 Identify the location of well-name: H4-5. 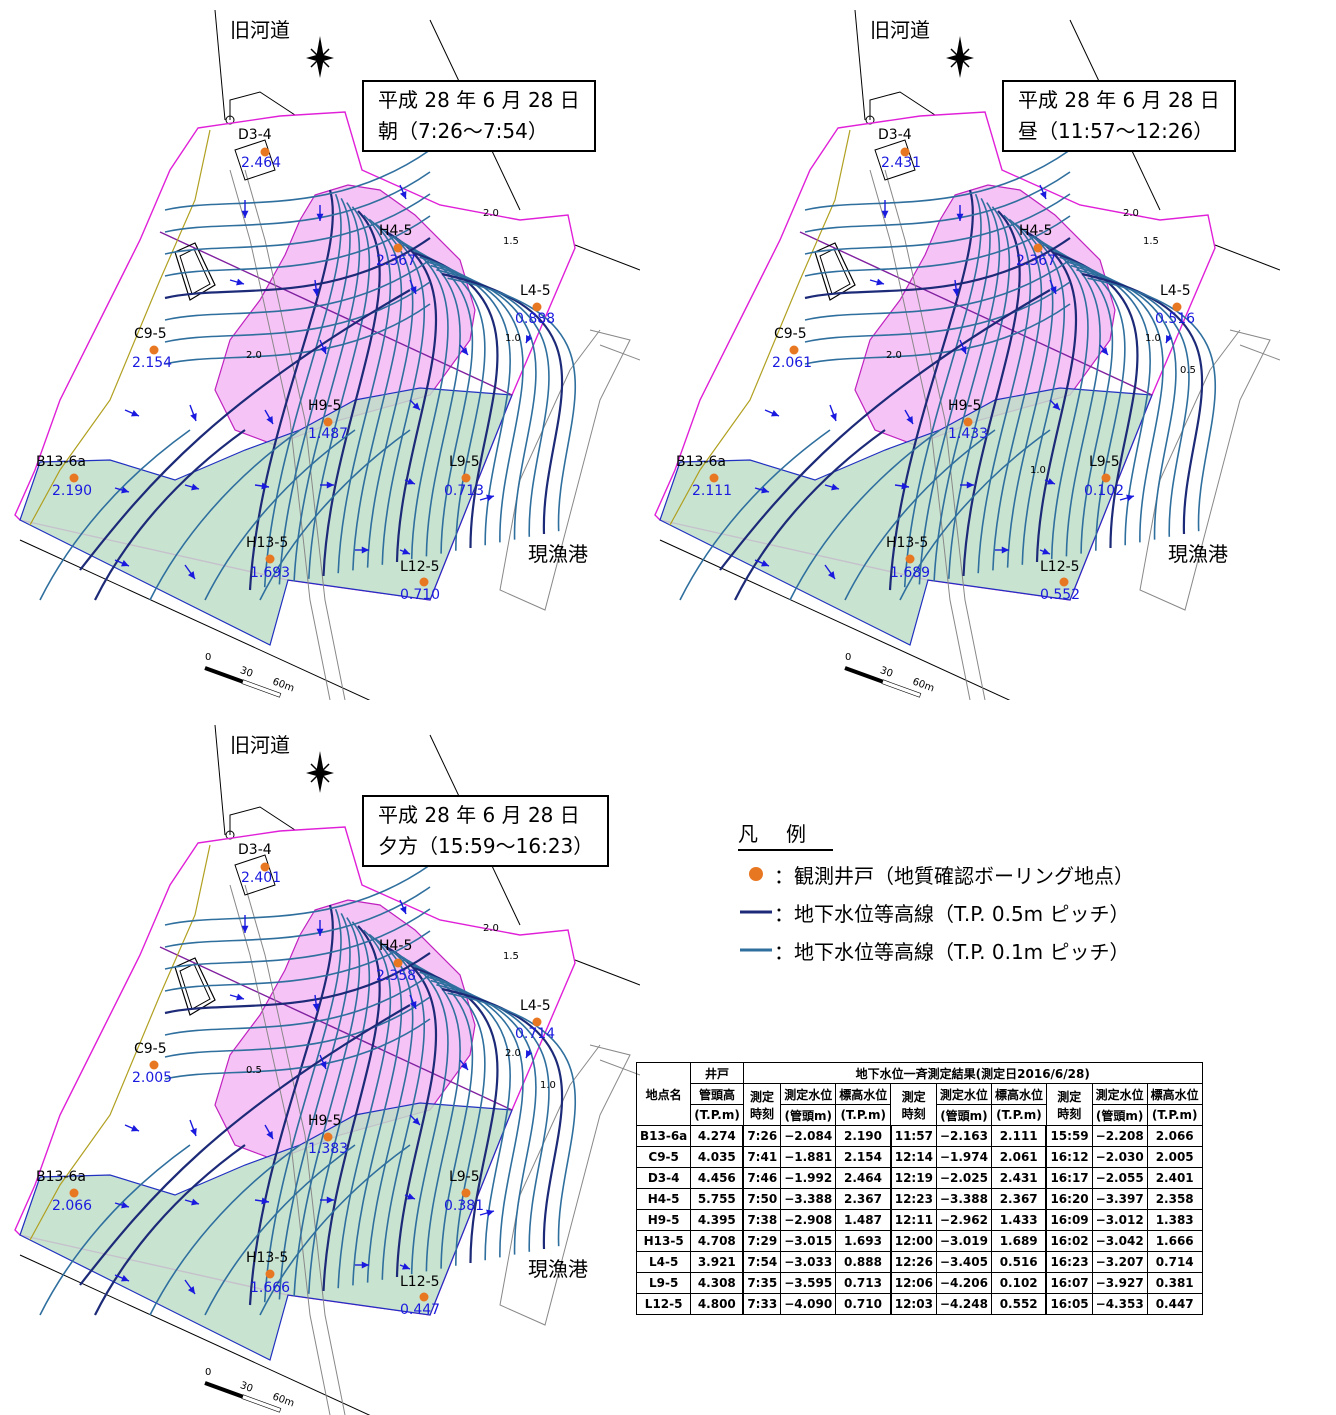
(396, 946).